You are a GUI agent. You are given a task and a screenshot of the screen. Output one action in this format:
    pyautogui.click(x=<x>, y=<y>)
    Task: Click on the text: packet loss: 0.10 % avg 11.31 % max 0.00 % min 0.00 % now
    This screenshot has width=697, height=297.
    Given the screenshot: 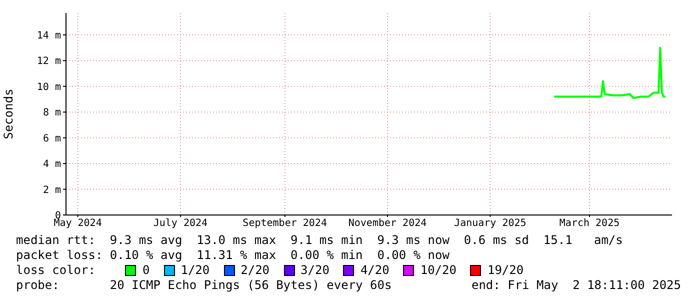 What is the action you would take?
    pyautogui.click(x=233, y=255)
    